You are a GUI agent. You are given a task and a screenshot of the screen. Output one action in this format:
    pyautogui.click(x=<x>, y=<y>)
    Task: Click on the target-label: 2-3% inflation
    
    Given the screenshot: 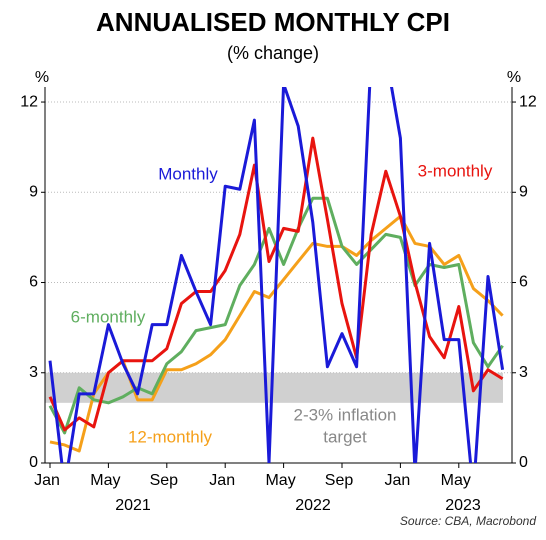 What is the action you would take?
    pyautogui.click(x=344, y=414)
    